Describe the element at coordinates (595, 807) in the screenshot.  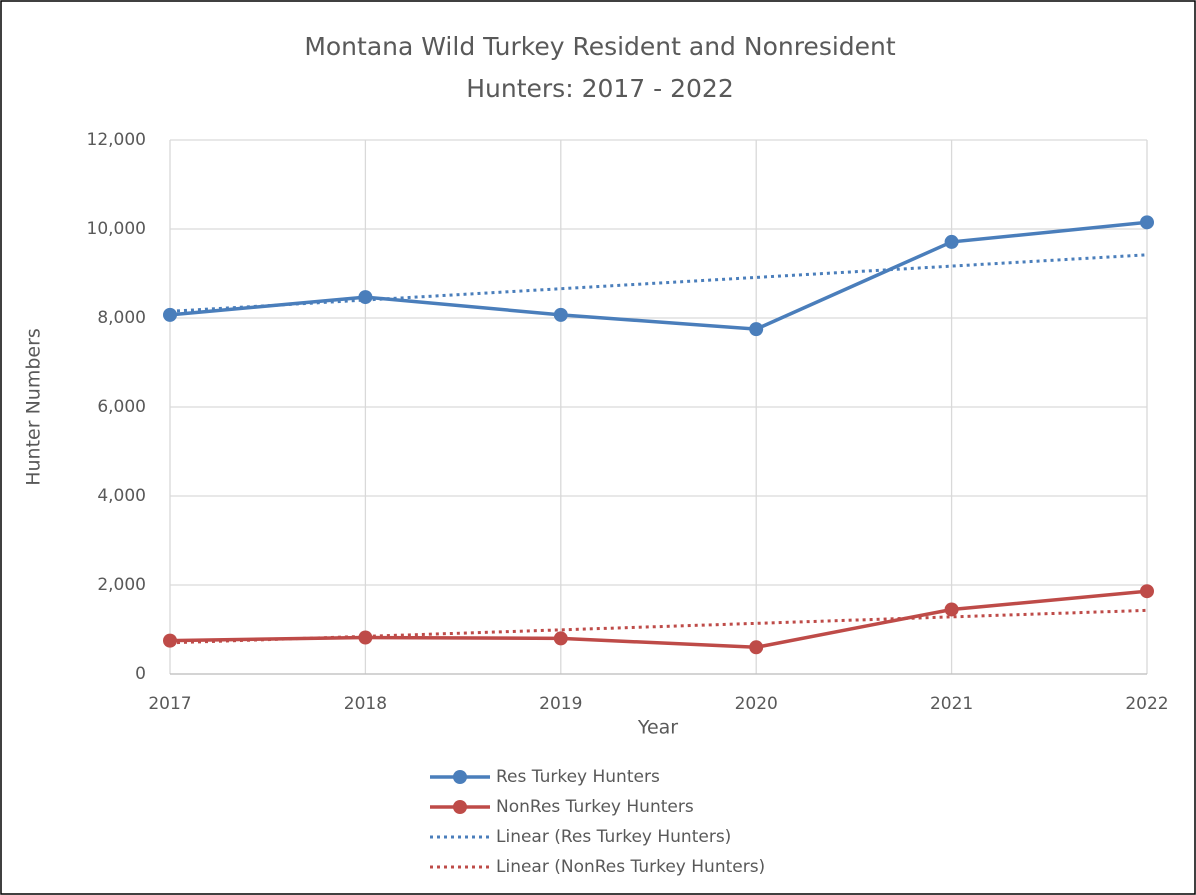
I see `legend-label: NonRes Turkey Hunters` at that location.